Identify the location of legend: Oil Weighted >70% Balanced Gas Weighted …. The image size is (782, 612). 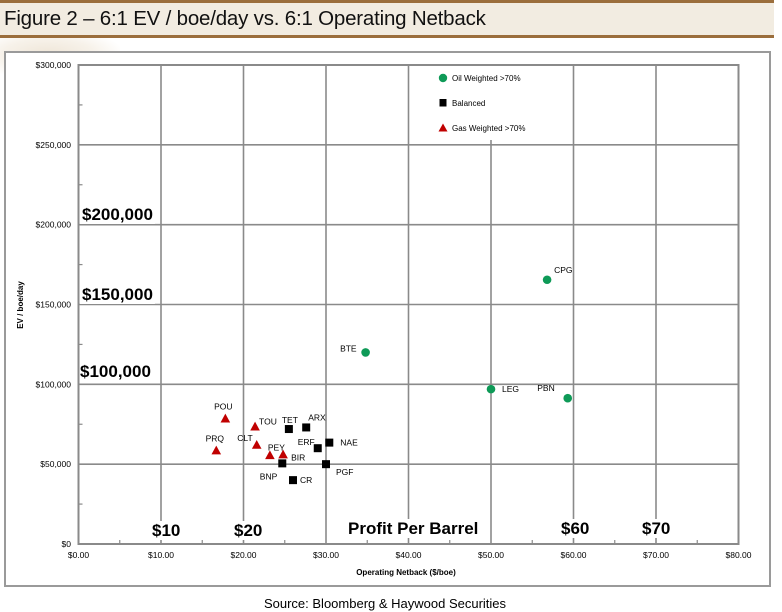
(491, 103).